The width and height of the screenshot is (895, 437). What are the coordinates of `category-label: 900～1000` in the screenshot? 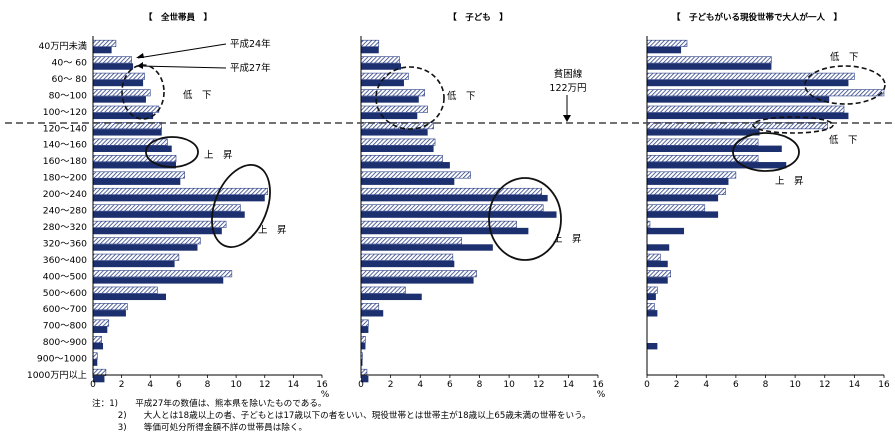 It's located at (62, 359).